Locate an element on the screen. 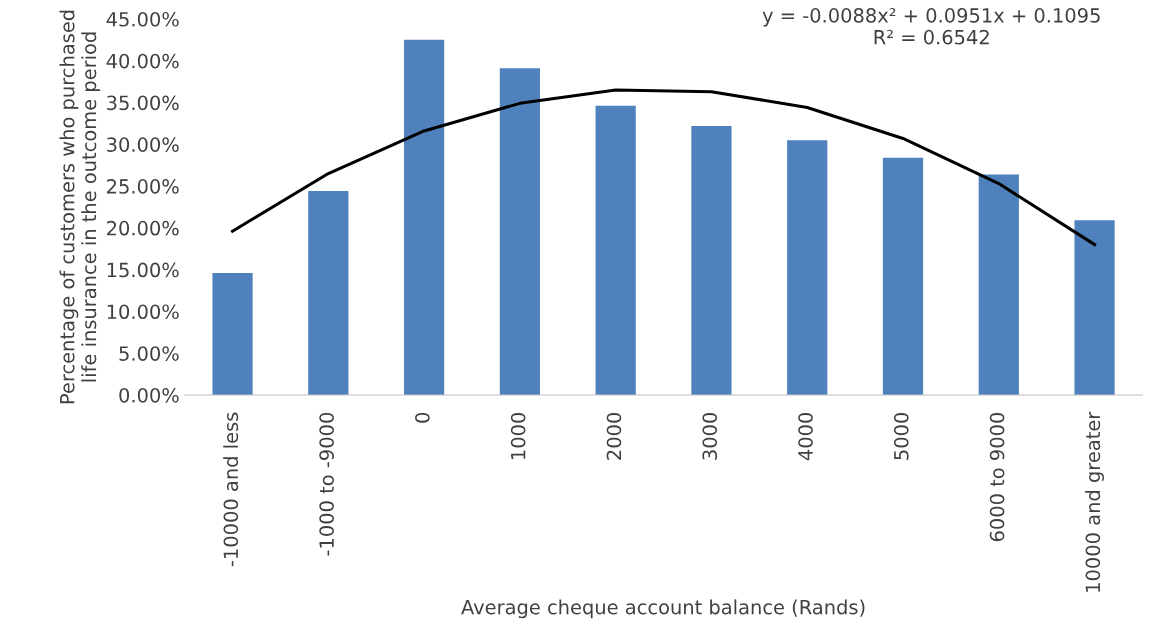 The image size is (1154, 632). x-tick-label: 5000 is located at coordinates (901, 436).